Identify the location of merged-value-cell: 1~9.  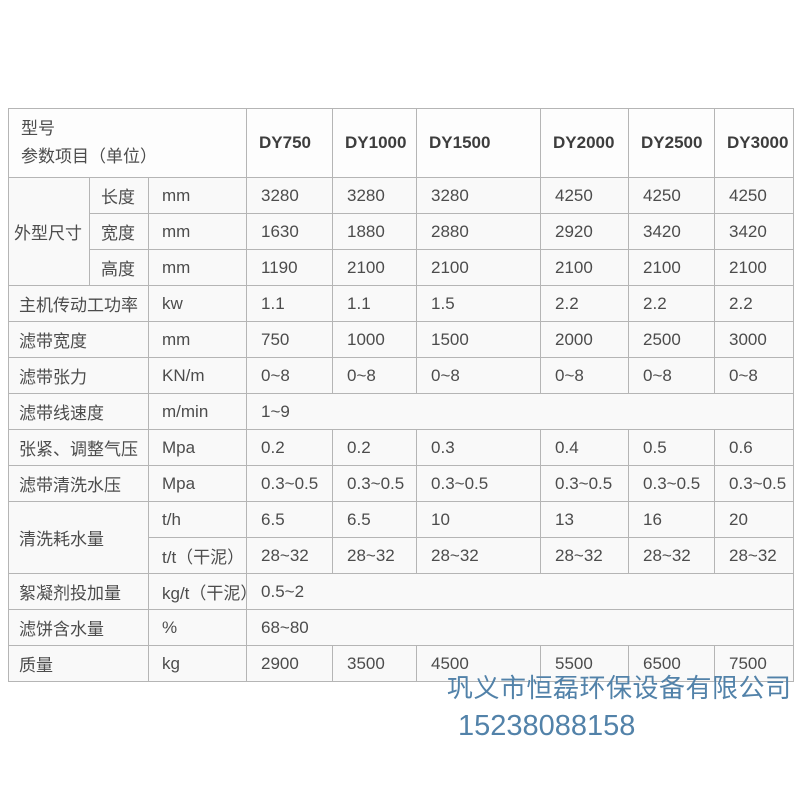
(520, 411).